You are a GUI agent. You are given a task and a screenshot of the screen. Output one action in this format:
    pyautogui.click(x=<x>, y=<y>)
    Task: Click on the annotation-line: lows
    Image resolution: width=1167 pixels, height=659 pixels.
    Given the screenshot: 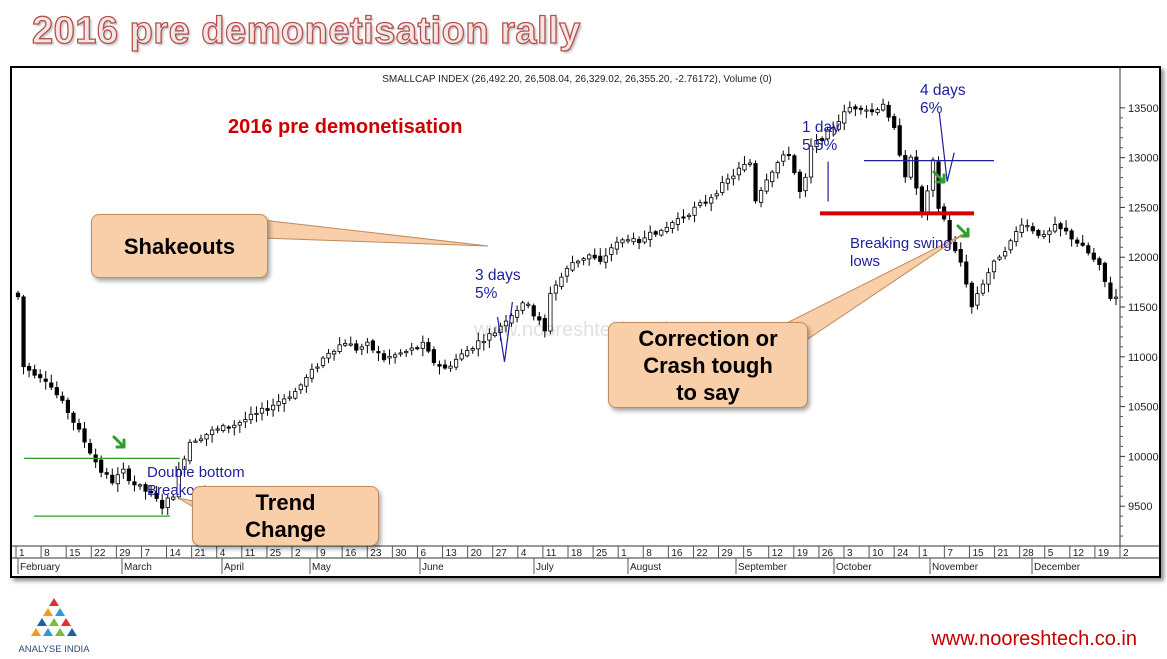 What is the action you would take?
    pyautogui.click(x=865, y=261)
    